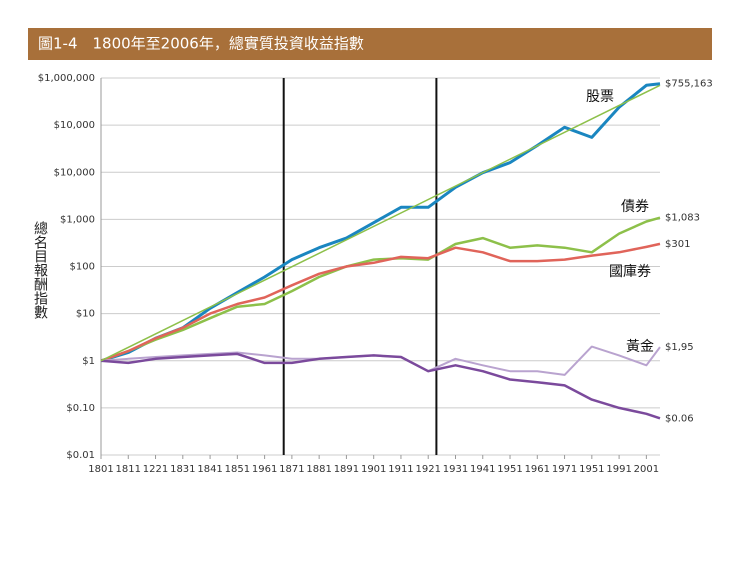 Image resolution: width=740 pixels, height=562 pixels. What do you see at coordinates (77, 219) in the screenshot?
I see `y-tick-label: $1,000` at bounding box center [77, 219].